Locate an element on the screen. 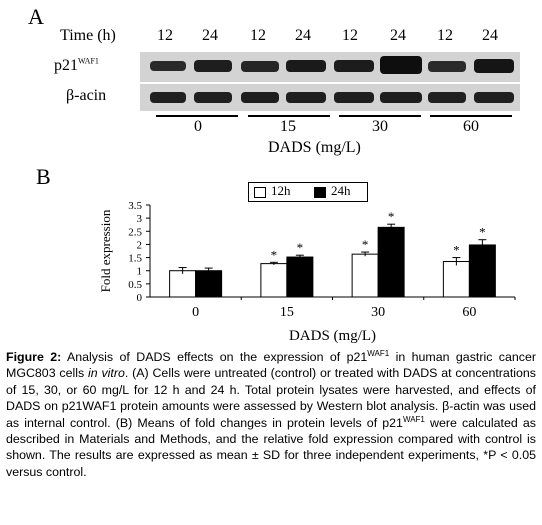 Image resolution: width=542 pixels, height=525 pixels. p21-row-label: p21WAF1 is located at coordinates (76, 65).